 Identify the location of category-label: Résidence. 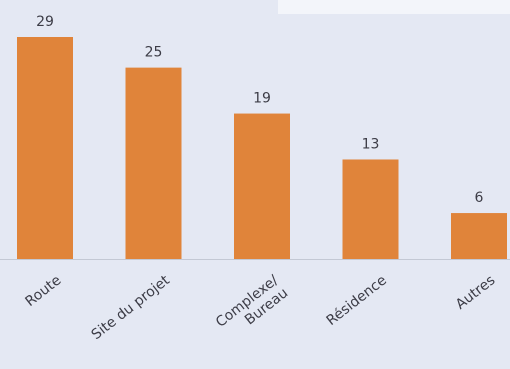
(357, 300).